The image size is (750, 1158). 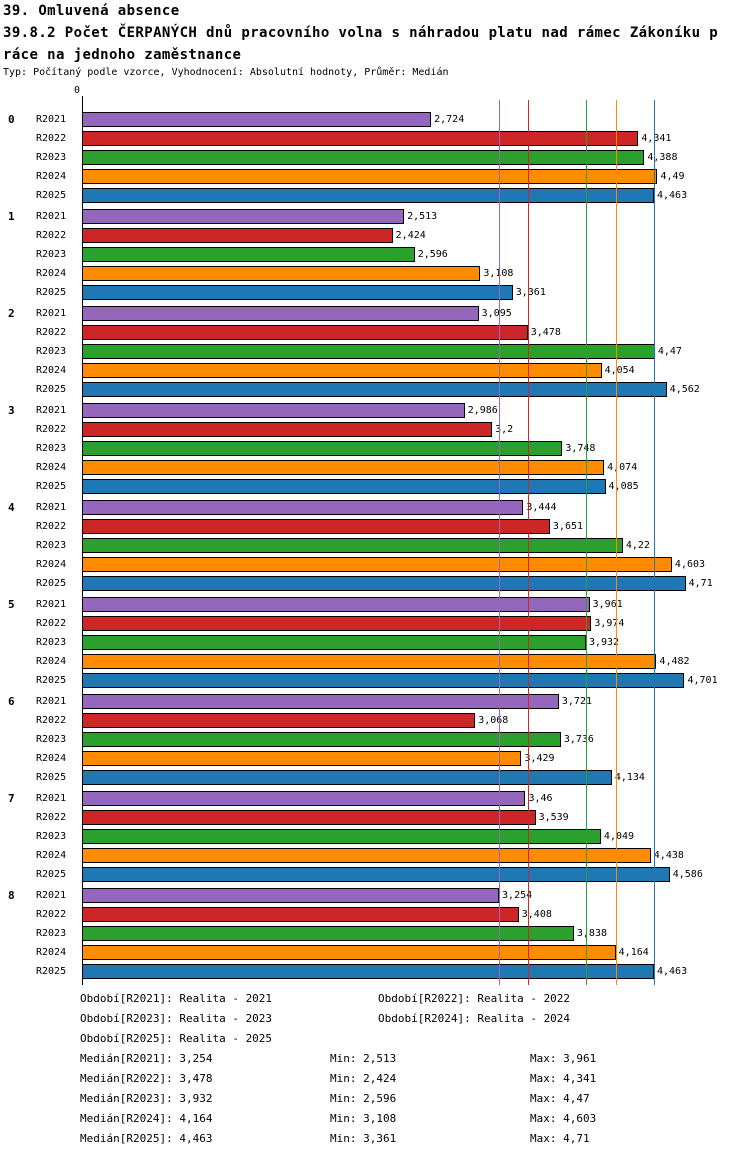 I want to click on bar-track: 3,748, so click(x=416, y=448).